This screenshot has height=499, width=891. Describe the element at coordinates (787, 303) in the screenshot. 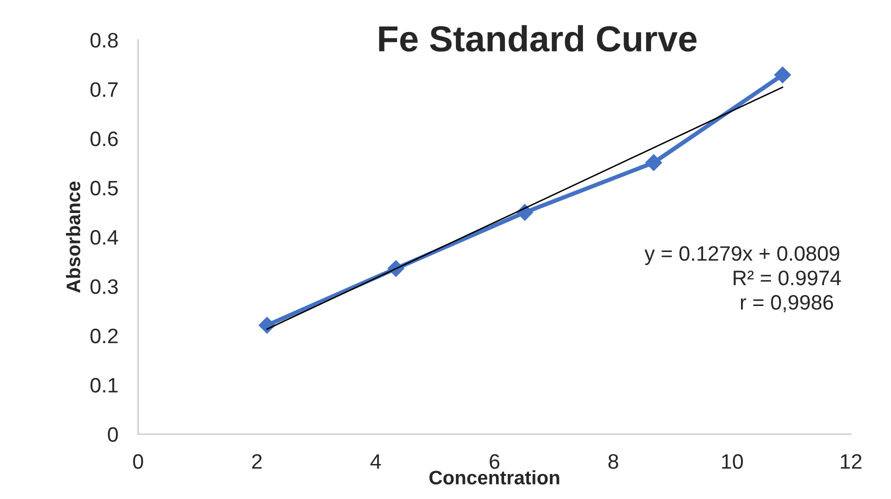

I see `annotation: r = 0,9986` at that location.